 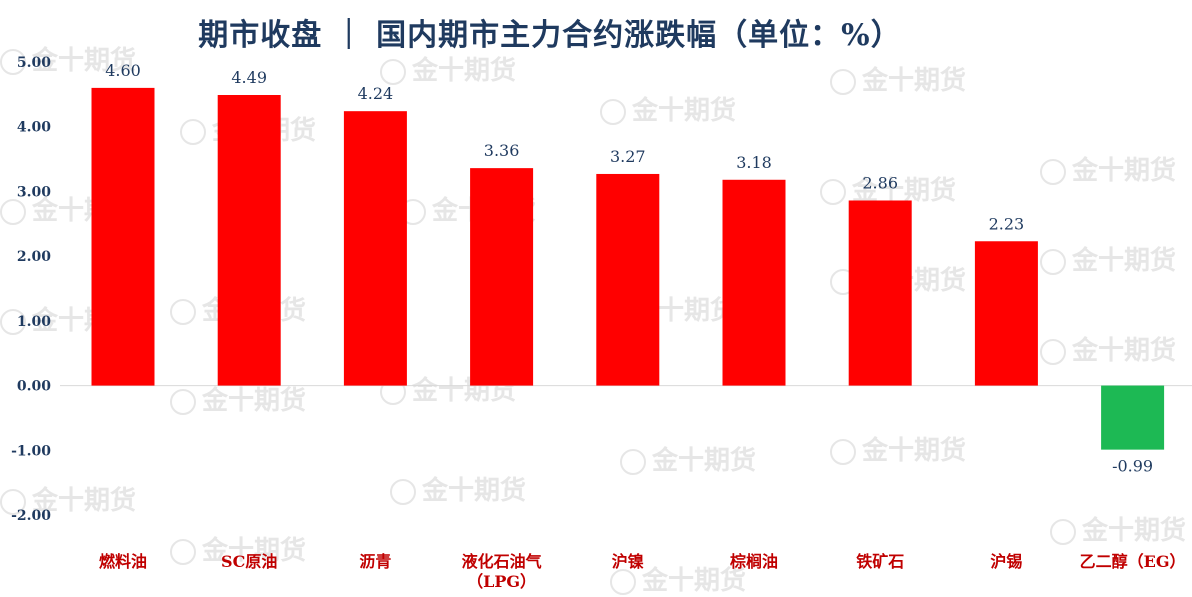 What do you see at coordinates (880, 182) in the screenshot?
I see `data-label: 2.86` at bounding box center [880, 182].